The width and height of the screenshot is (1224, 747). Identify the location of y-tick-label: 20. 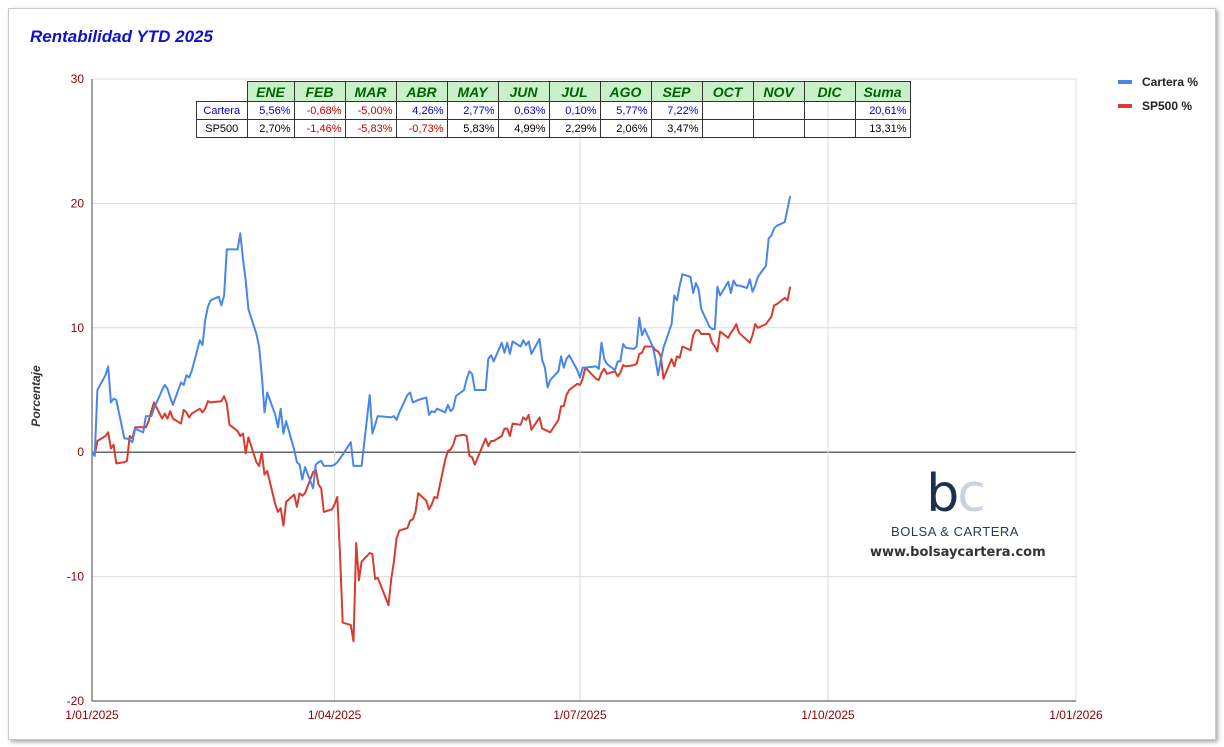
(78, 203).